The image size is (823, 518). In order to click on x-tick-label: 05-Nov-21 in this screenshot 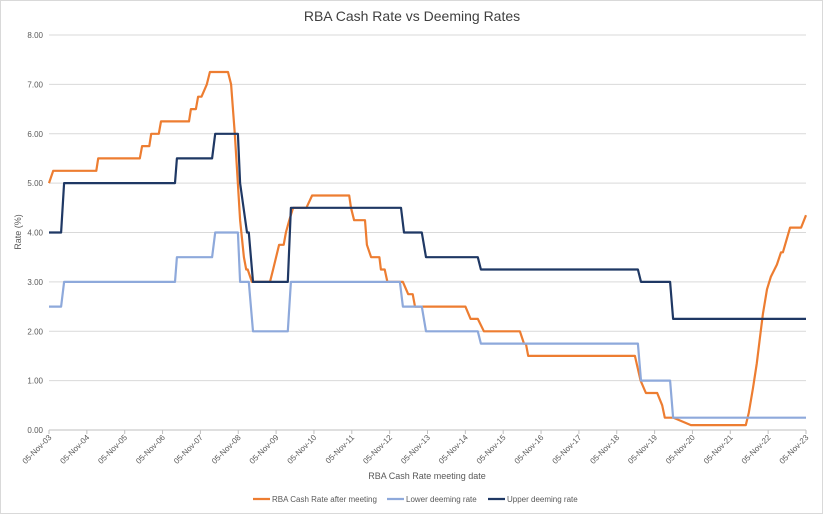, I will do `click(718, 449)`.